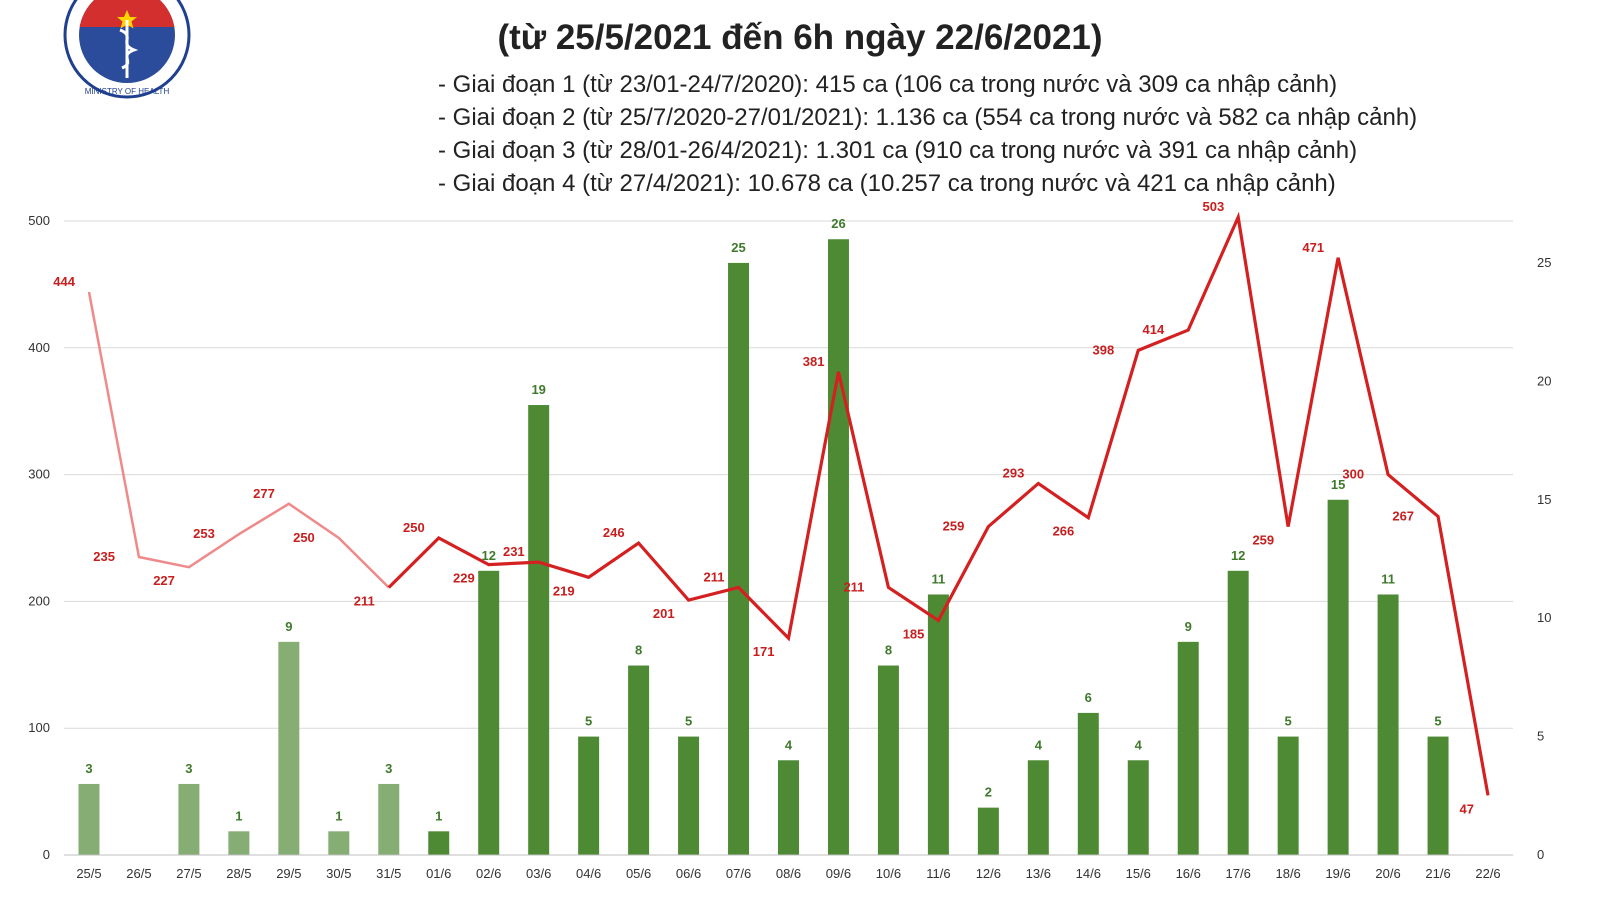  Describe the element at coordinates (888, 650) in the screenshot. I see `bar-value-label: 8` at that location.